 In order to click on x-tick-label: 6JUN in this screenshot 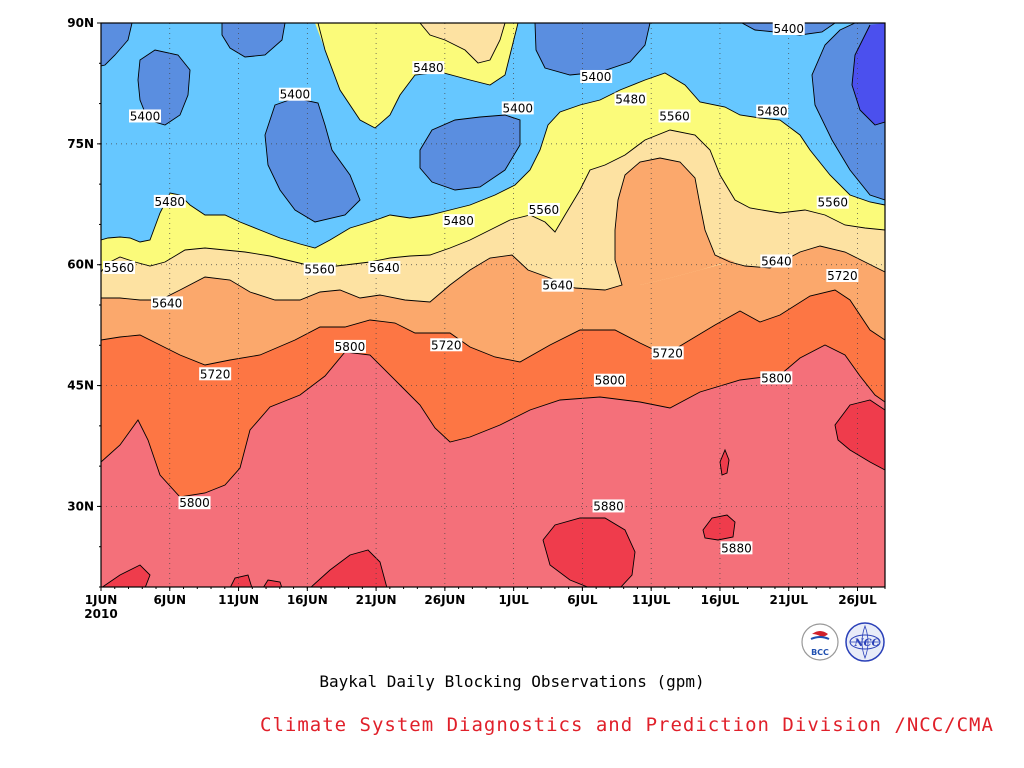, I will do `click(169, 600)`.